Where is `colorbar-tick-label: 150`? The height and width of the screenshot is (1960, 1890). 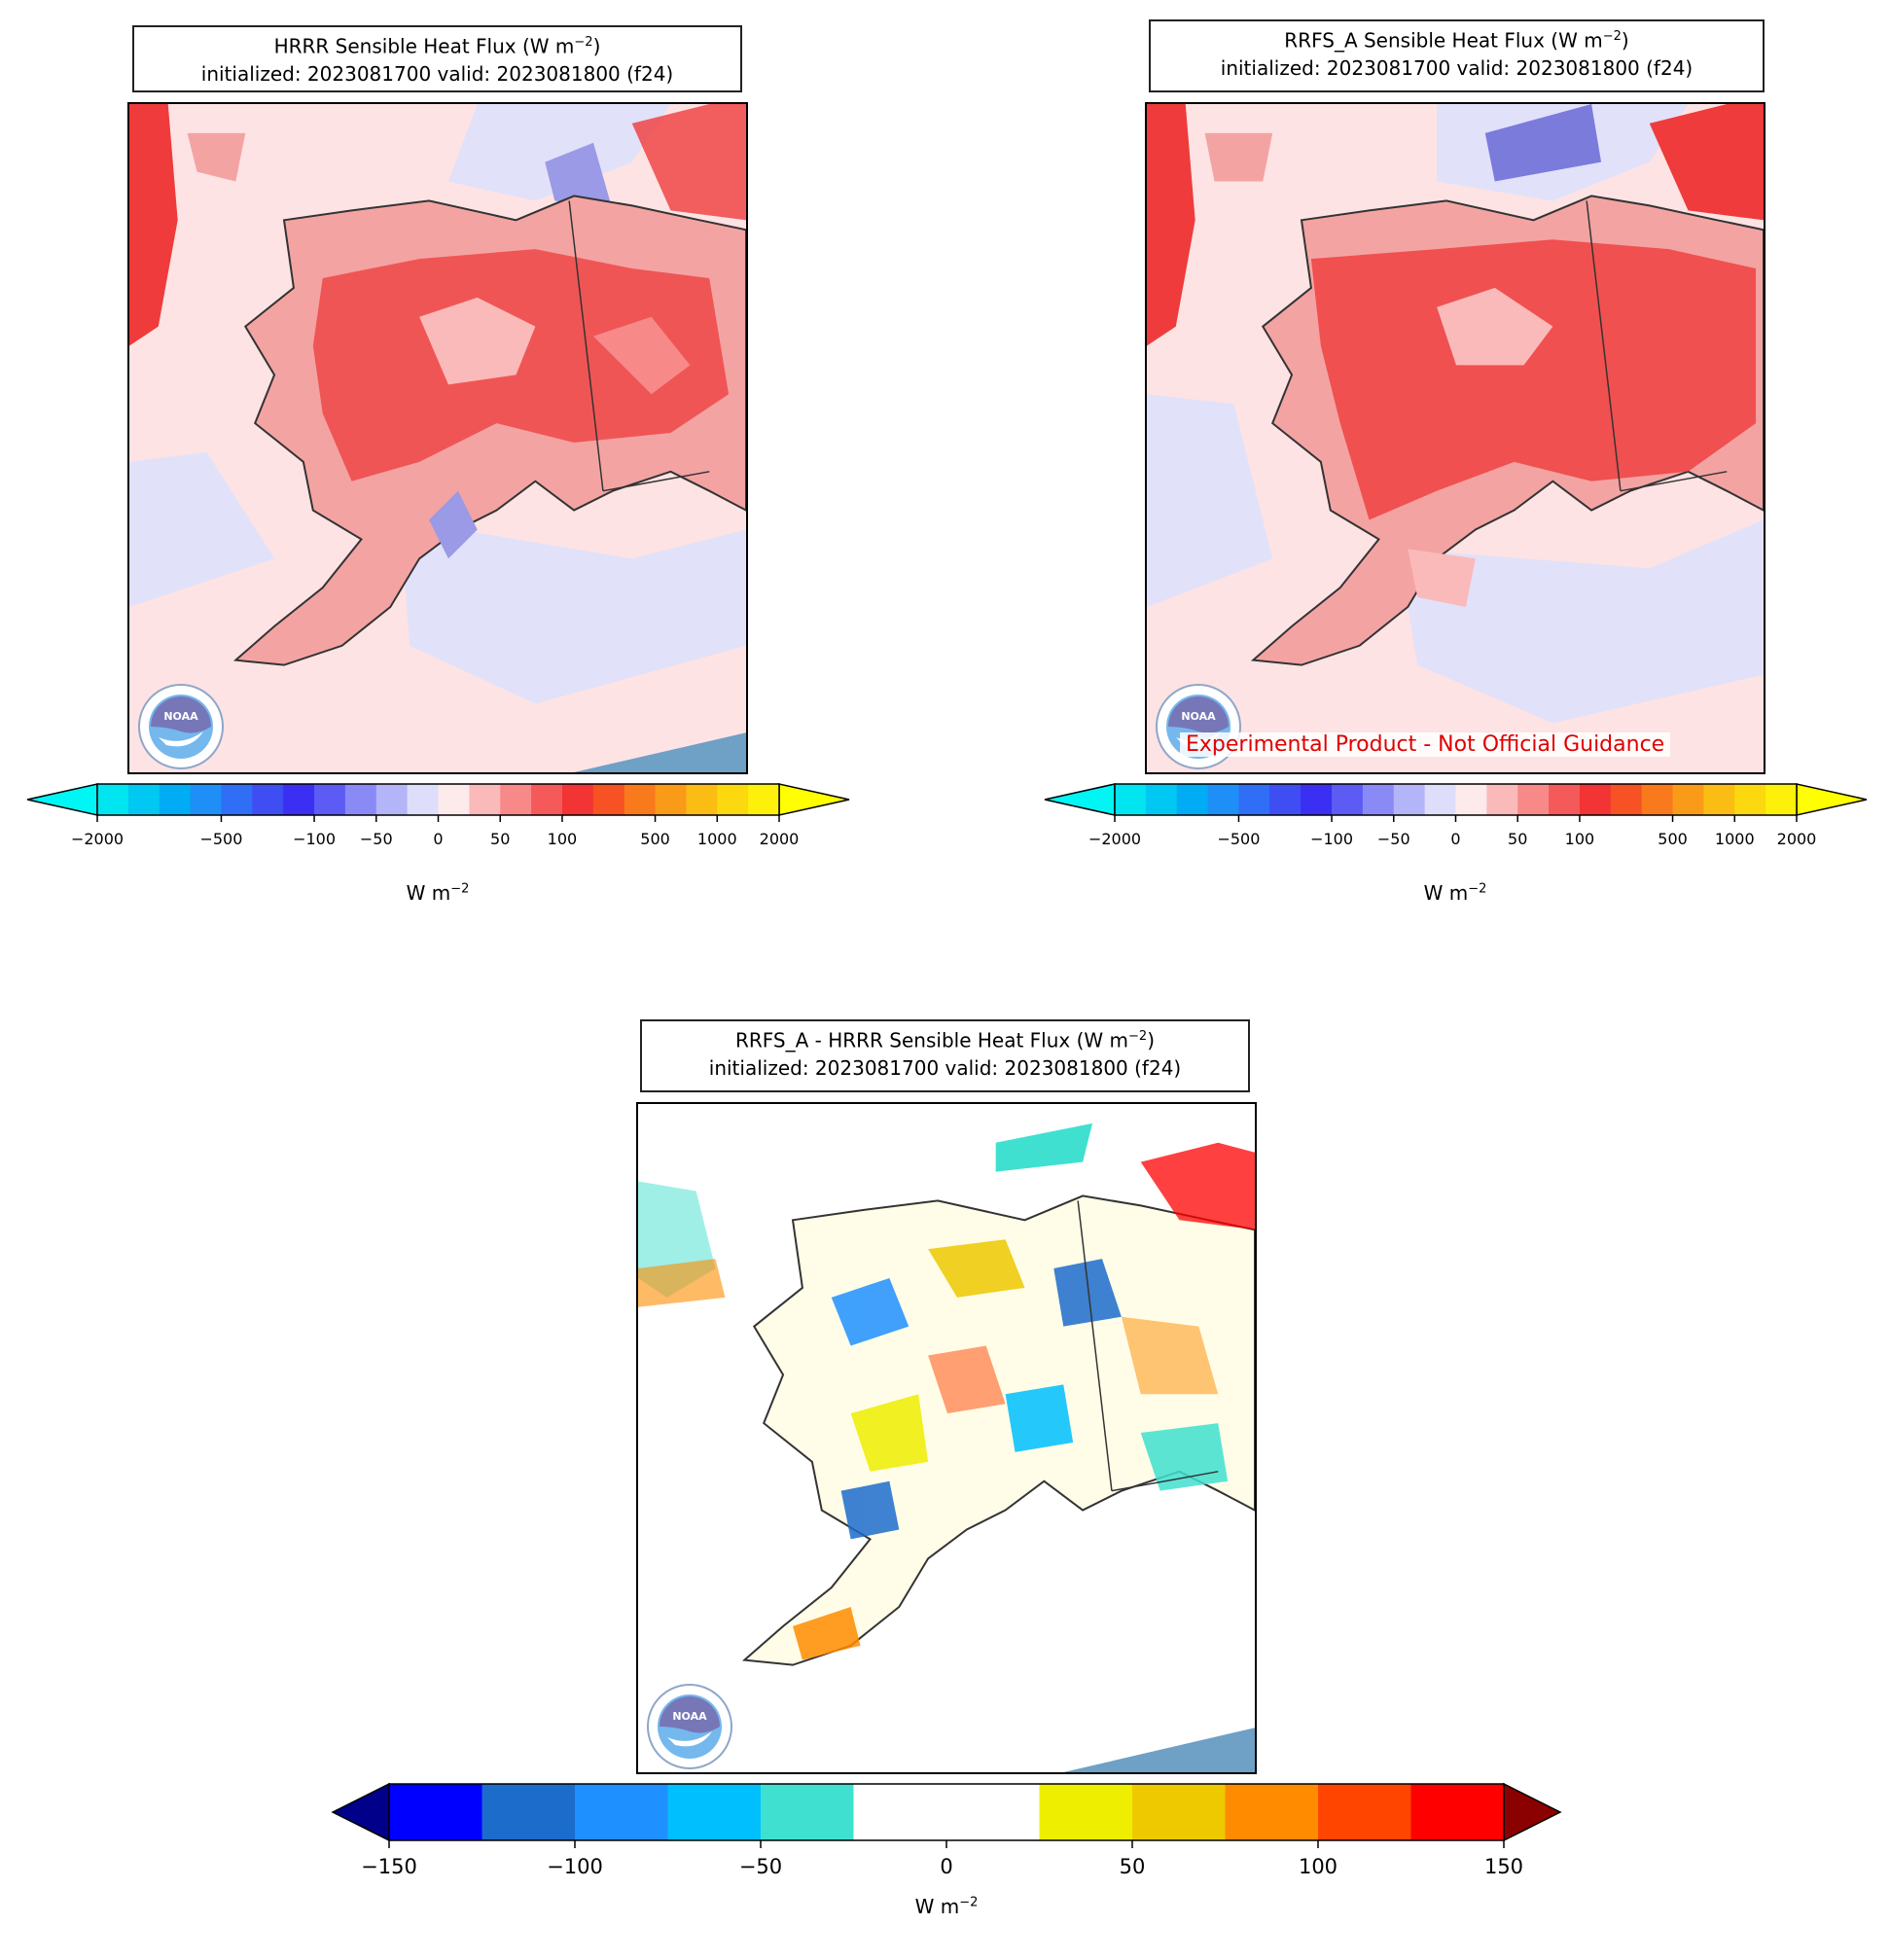 colorbar-tick-label: 150 is located at coordinates (1504, 1866).